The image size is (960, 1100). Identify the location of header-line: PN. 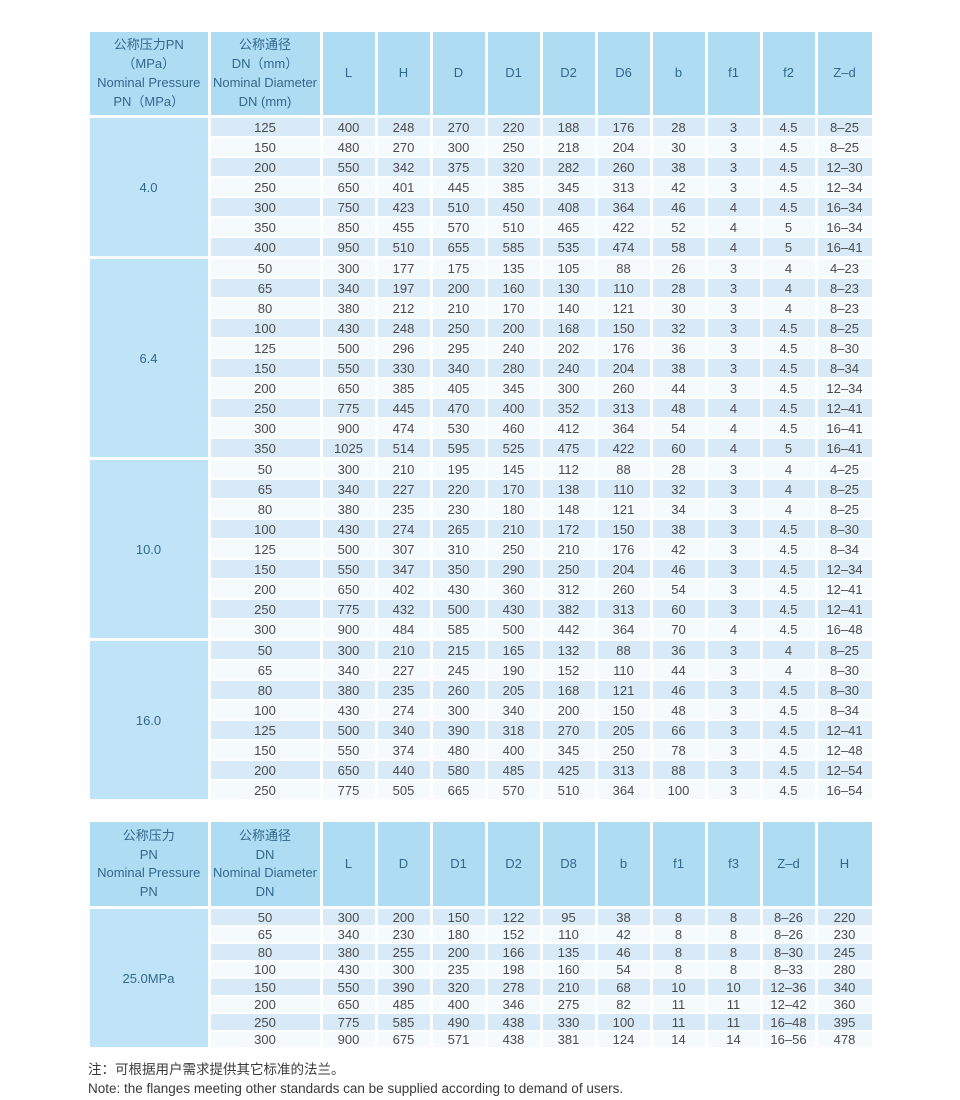
(148, 892).